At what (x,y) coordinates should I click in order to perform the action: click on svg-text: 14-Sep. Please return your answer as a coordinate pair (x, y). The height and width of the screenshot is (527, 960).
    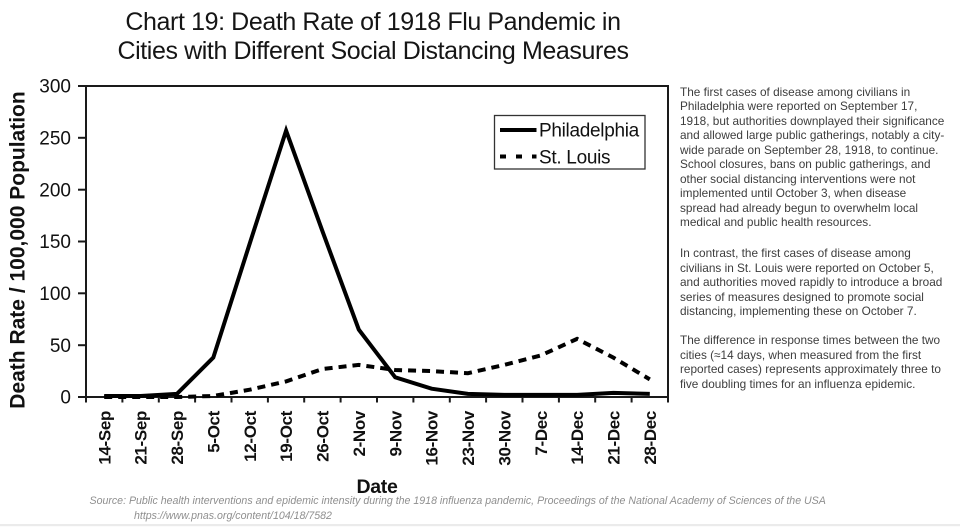
    Looking at the image, I should click on (104, 438).